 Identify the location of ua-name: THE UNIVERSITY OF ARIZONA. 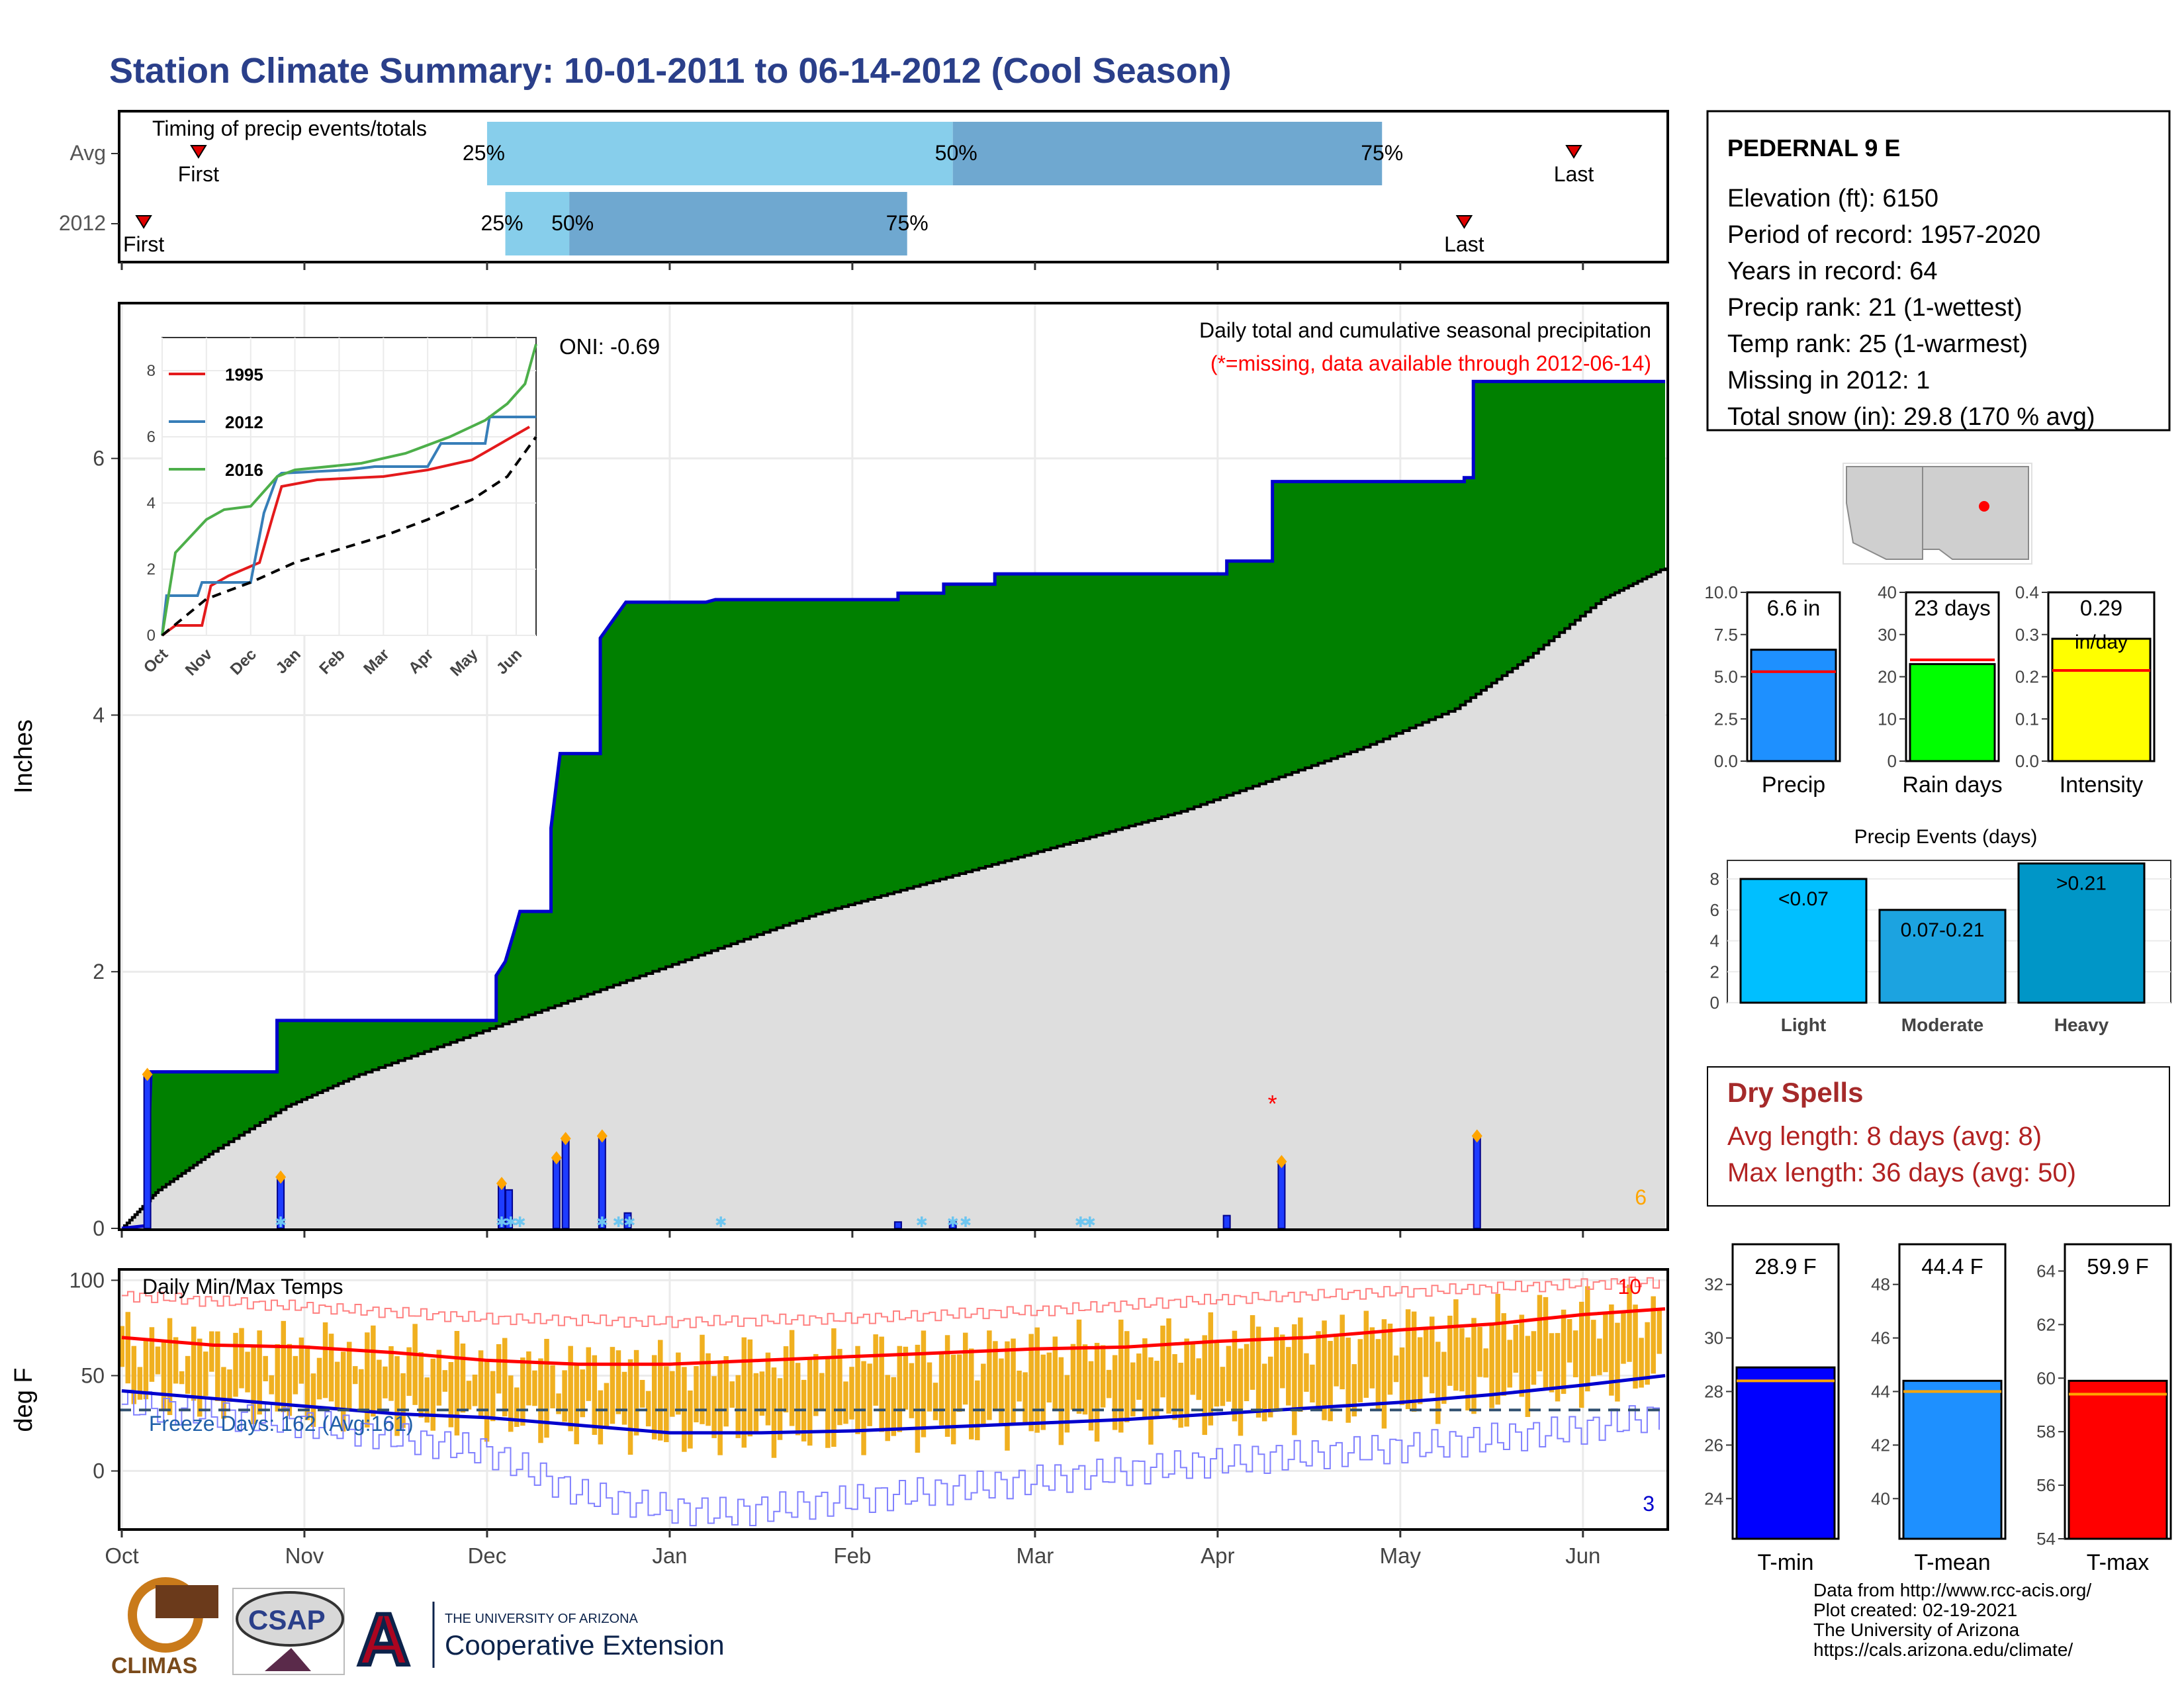
(542, 1619).